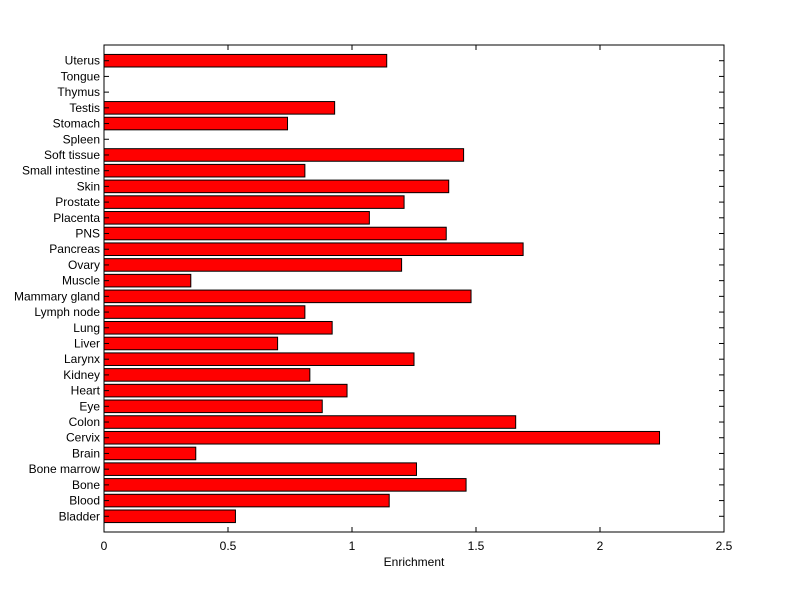 The height and width of the screenshot is (599, 800). I want to click on y-tick-label: Small intestine, so click(61, 171).